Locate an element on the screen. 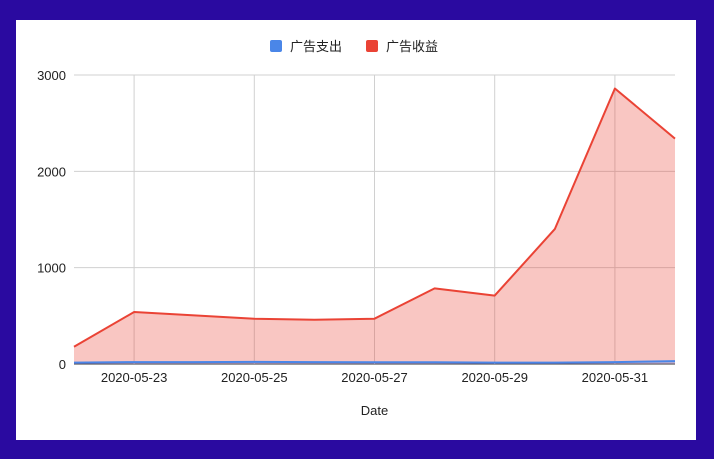 The height and width of the screenshot is (459, 714). x-tick-label: 2020-05-31 is located at coordinates (615, 377).